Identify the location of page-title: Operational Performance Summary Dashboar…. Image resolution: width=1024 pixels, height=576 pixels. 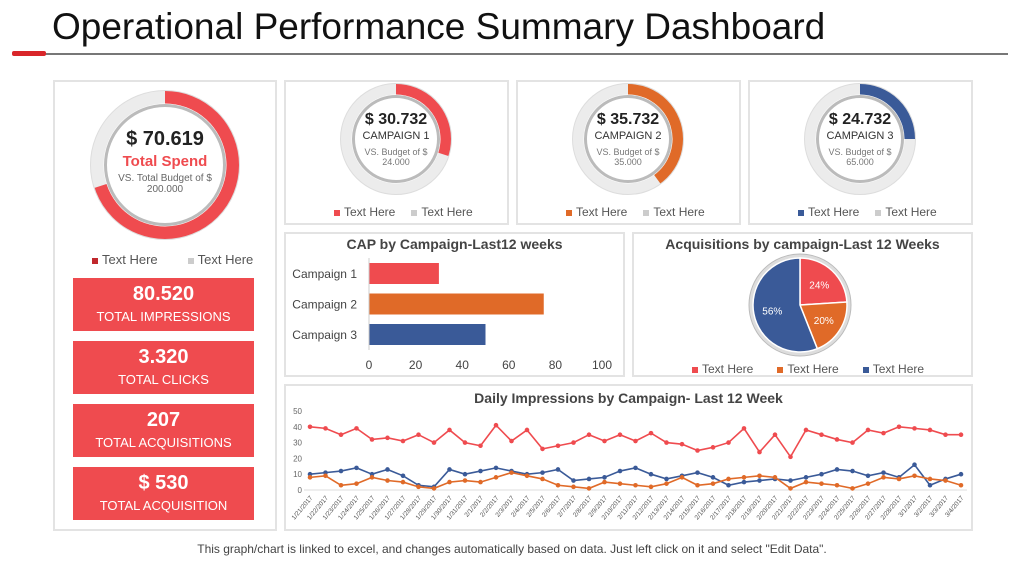
(439, 26).